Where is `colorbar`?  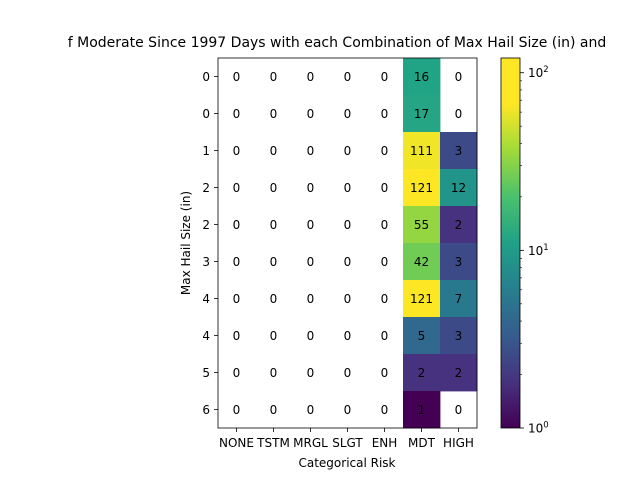
colorbar is located at coordinates (510, 243).